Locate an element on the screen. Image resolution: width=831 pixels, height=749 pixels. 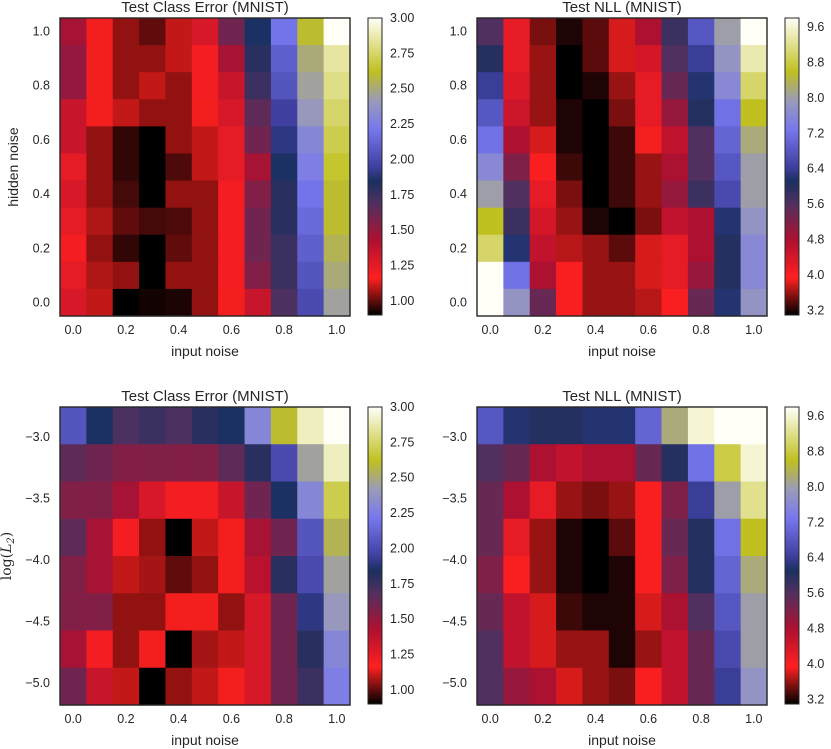
chart-title: Test Class Error (MNIST) is located at coordinates (205, 8).